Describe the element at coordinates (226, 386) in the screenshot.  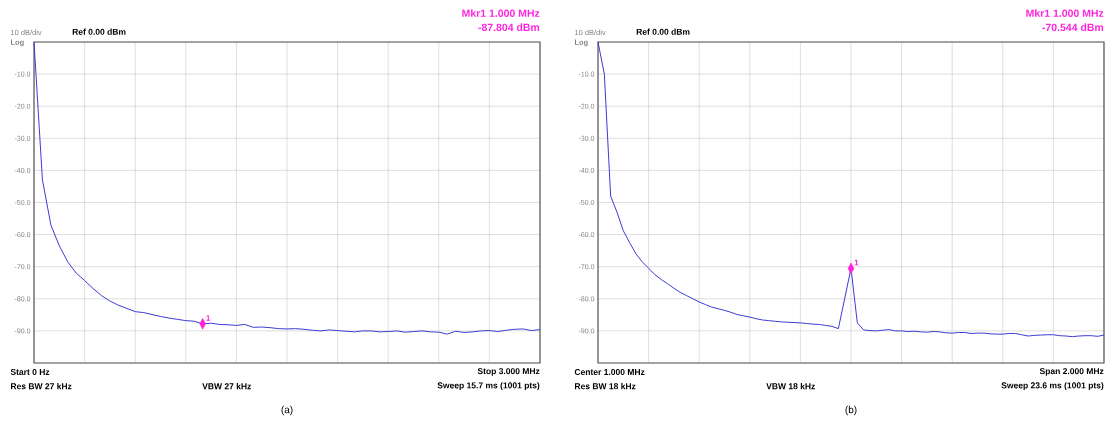
I see `text: VBW 27 kHz` at that location.